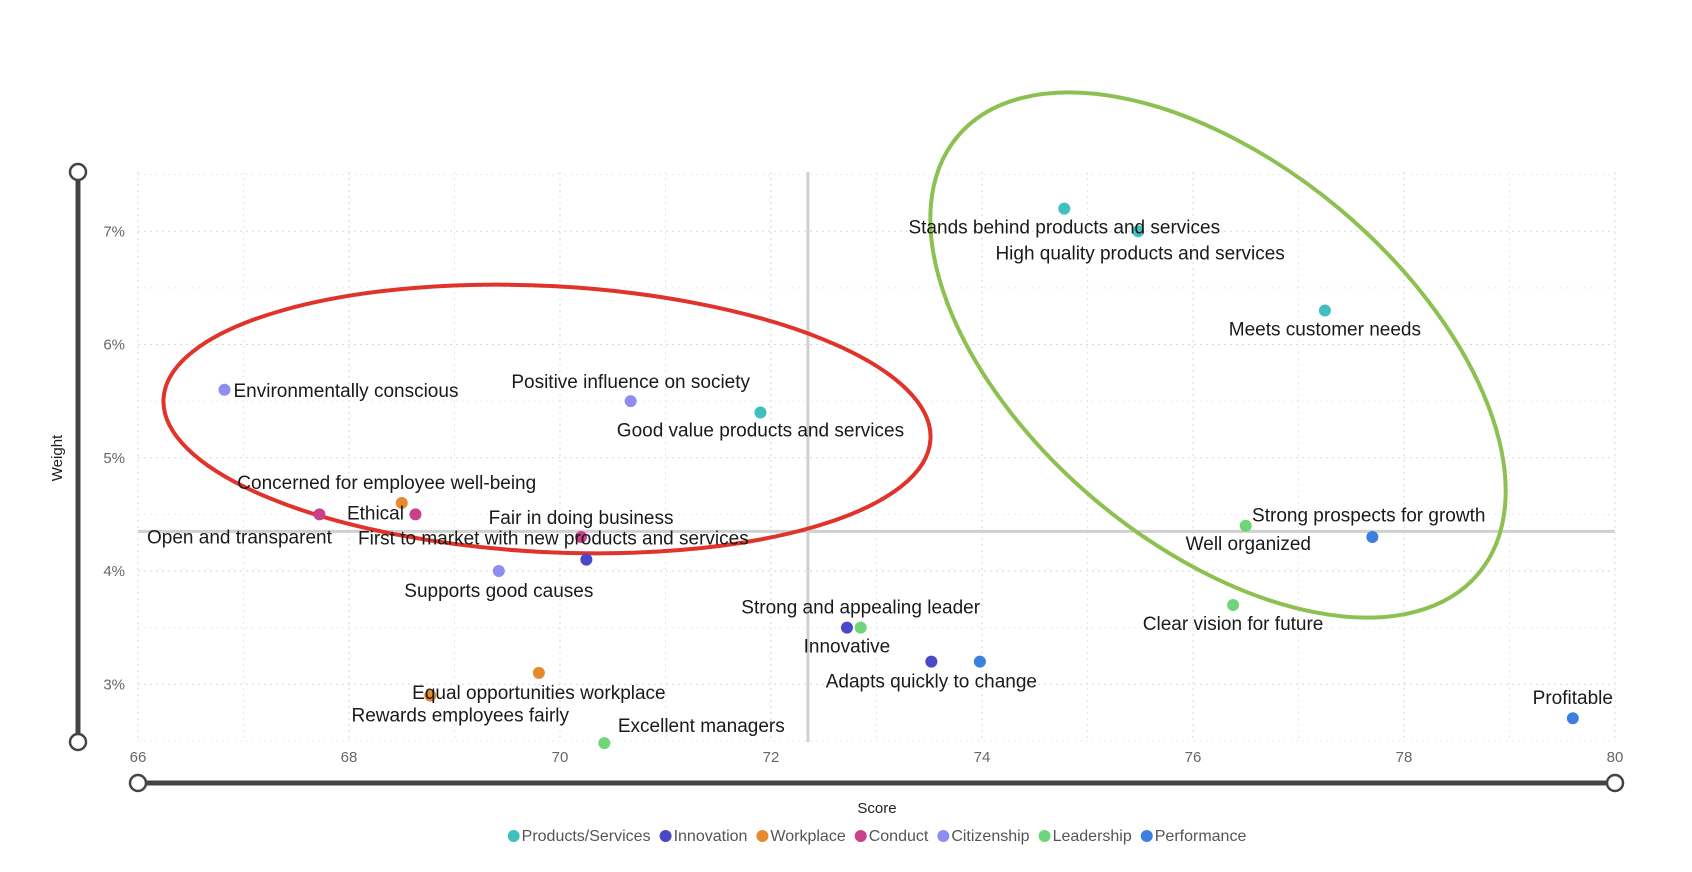  What do you see at coordinates (771, 757) in the screenshot?
I see `x-tick-label: 72` at bounding box center [771, 757].